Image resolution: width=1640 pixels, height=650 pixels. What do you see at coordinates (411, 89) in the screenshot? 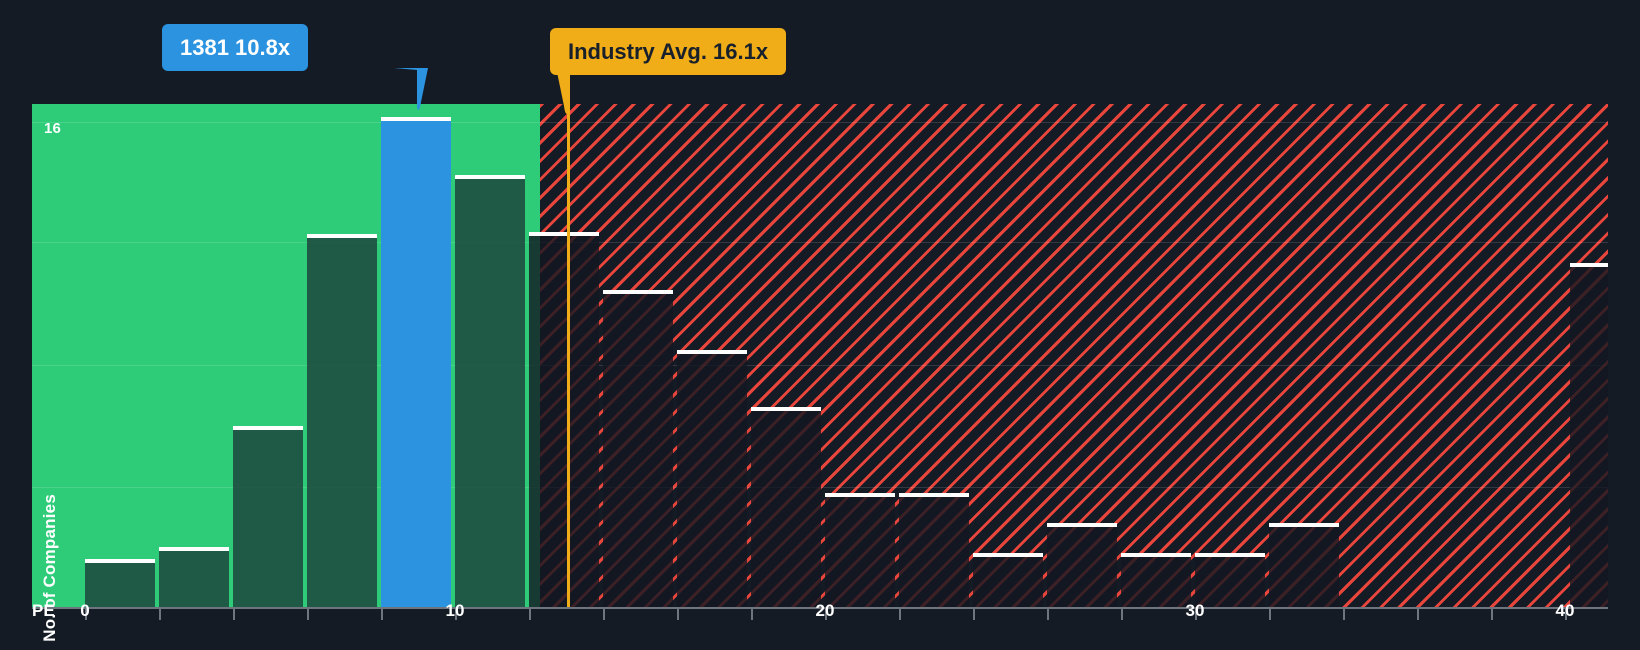
I see `selected-company-tooltip-tail` at bounding box center [411, 89].